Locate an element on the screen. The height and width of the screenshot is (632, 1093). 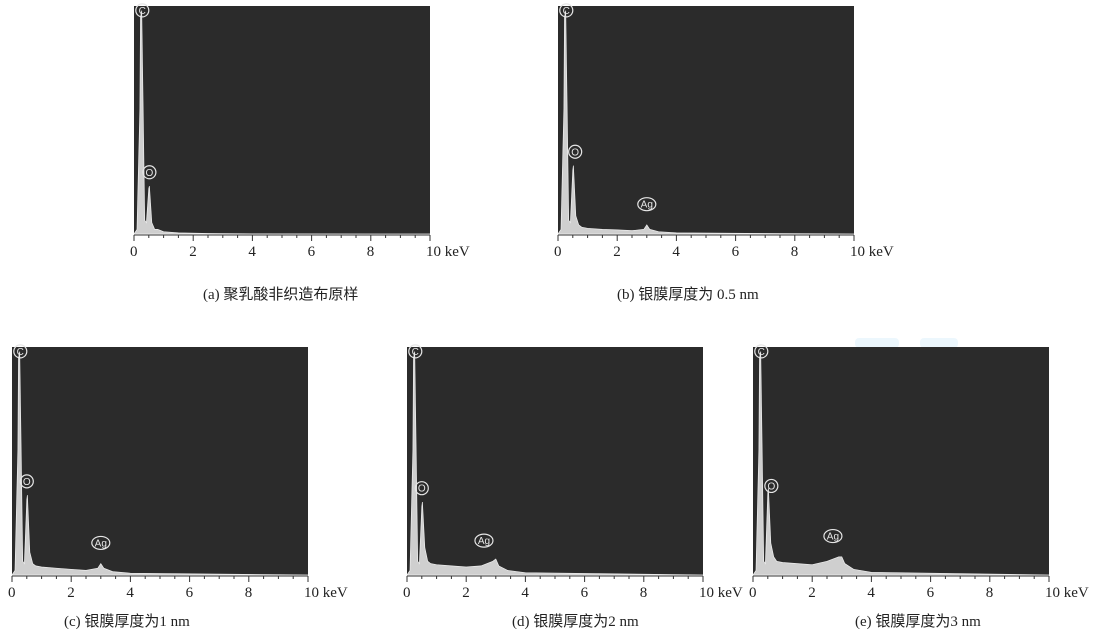
eds-spectrum-chart-a: C O 0 2 4 6 8 10 keV is located at coordinates (300, 131).